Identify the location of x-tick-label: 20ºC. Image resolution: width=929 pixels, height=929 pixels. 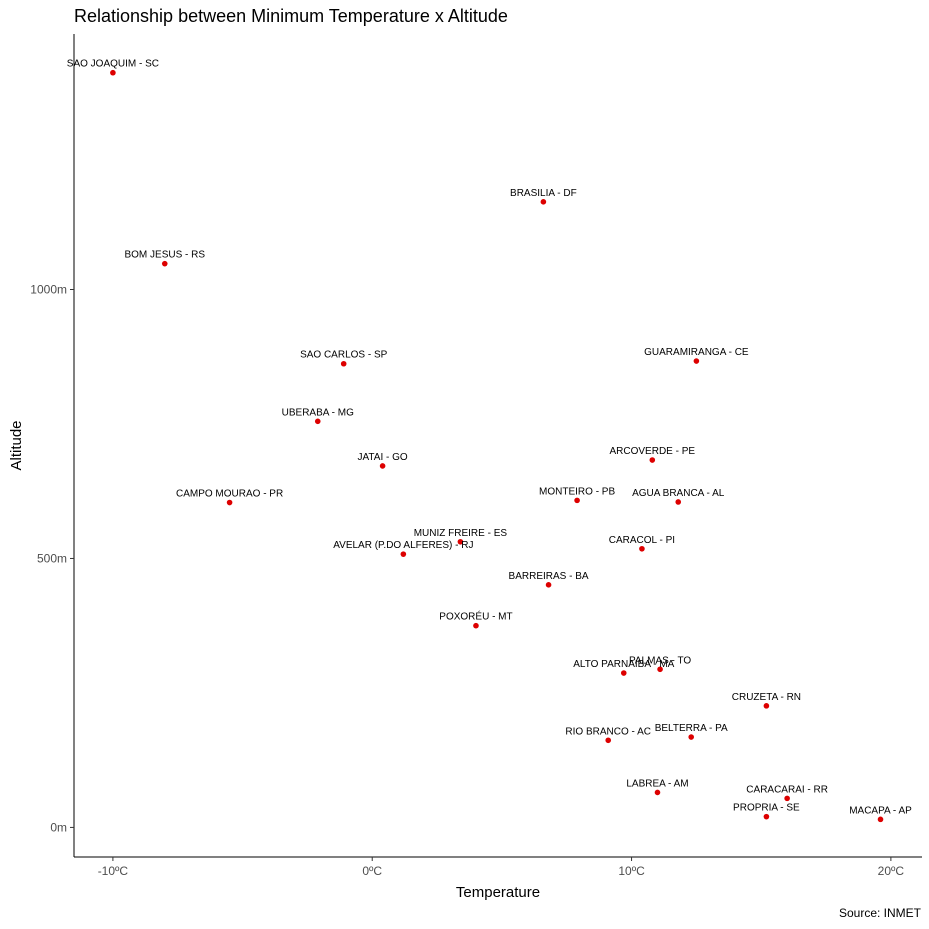
(891, 871).